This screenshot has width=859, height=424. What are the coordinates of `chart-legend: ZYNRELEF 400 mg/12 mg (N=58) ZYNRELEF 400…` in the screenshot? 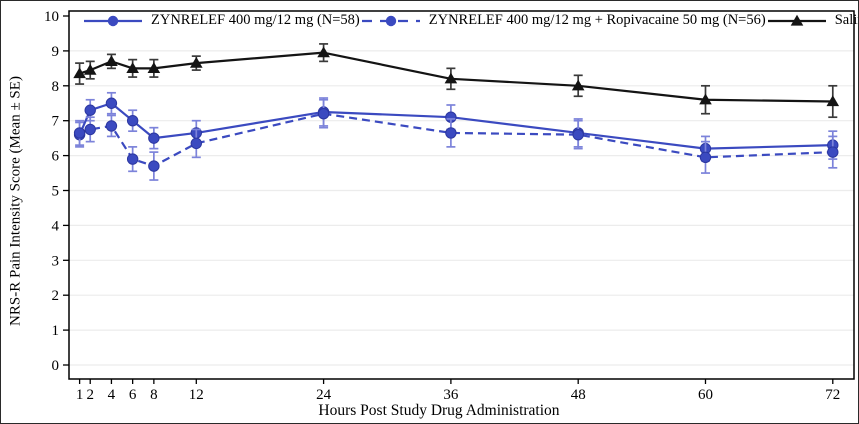 It's located at (464, 20).